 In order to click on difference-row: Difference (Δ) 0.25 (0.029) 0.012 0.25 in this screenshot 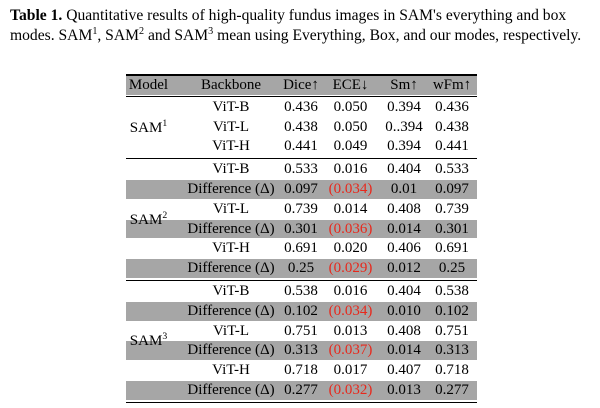, I will do `click(301, 268)`.